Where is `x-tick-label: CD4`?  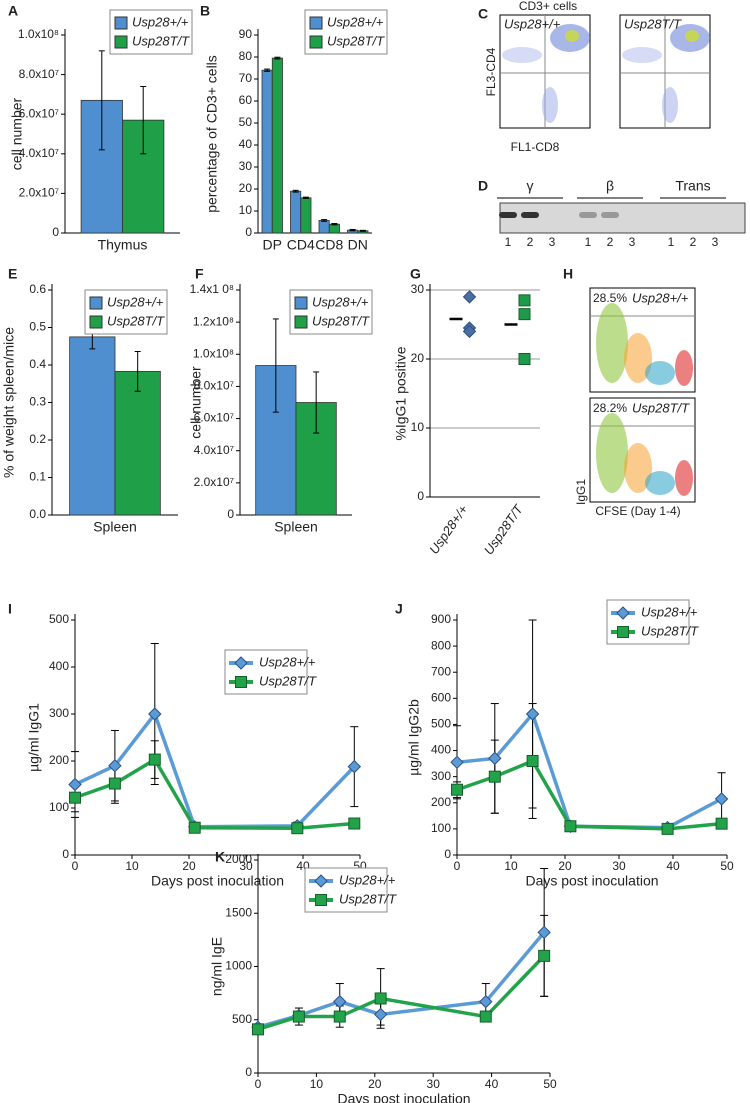 x-tick-label: CD4 is located at coordinates (301, 245).